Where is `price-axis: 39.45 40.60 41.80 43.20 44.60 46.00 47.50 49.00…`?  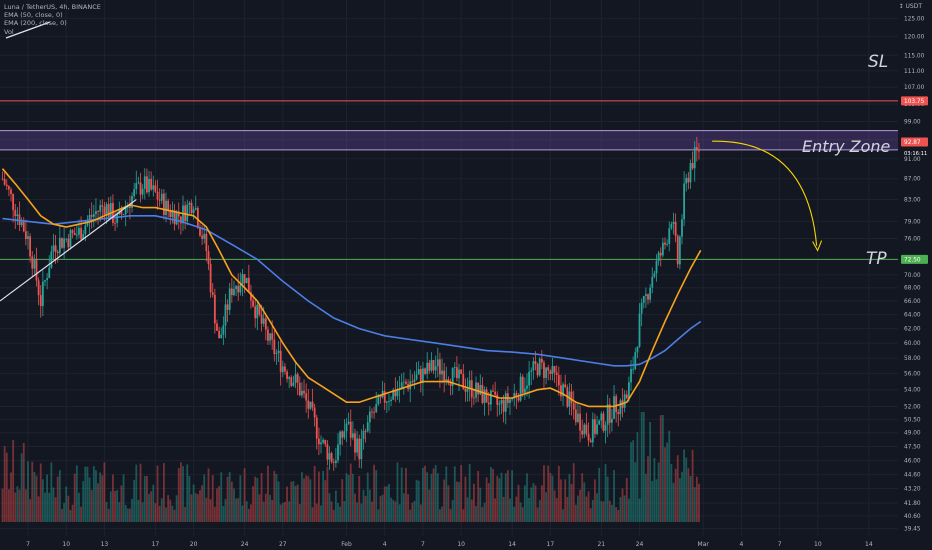
price-axis: 39.45 40.60 41.80 43.20 44.60 46.00 47.50 49.00… is located at coordinates (915, 275).